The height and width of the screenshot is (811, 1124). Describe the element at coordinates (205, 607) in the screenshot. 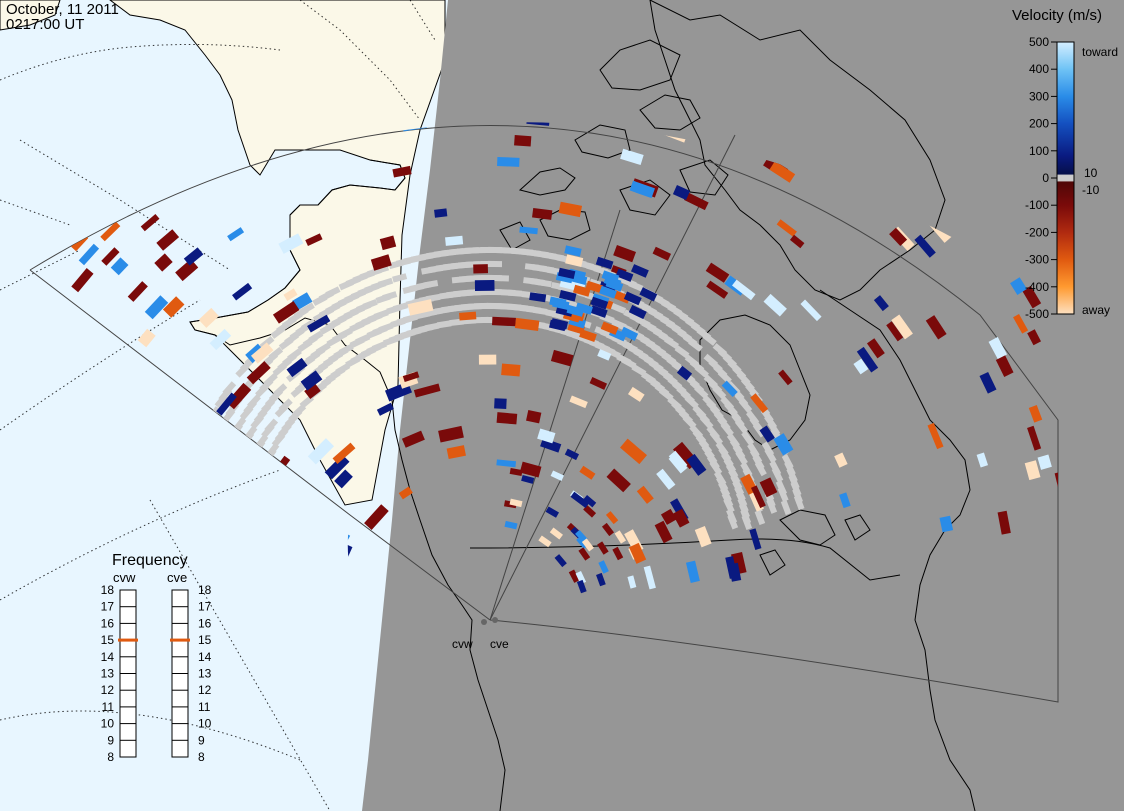

I see `frequency-tick-label: 17` at that location.